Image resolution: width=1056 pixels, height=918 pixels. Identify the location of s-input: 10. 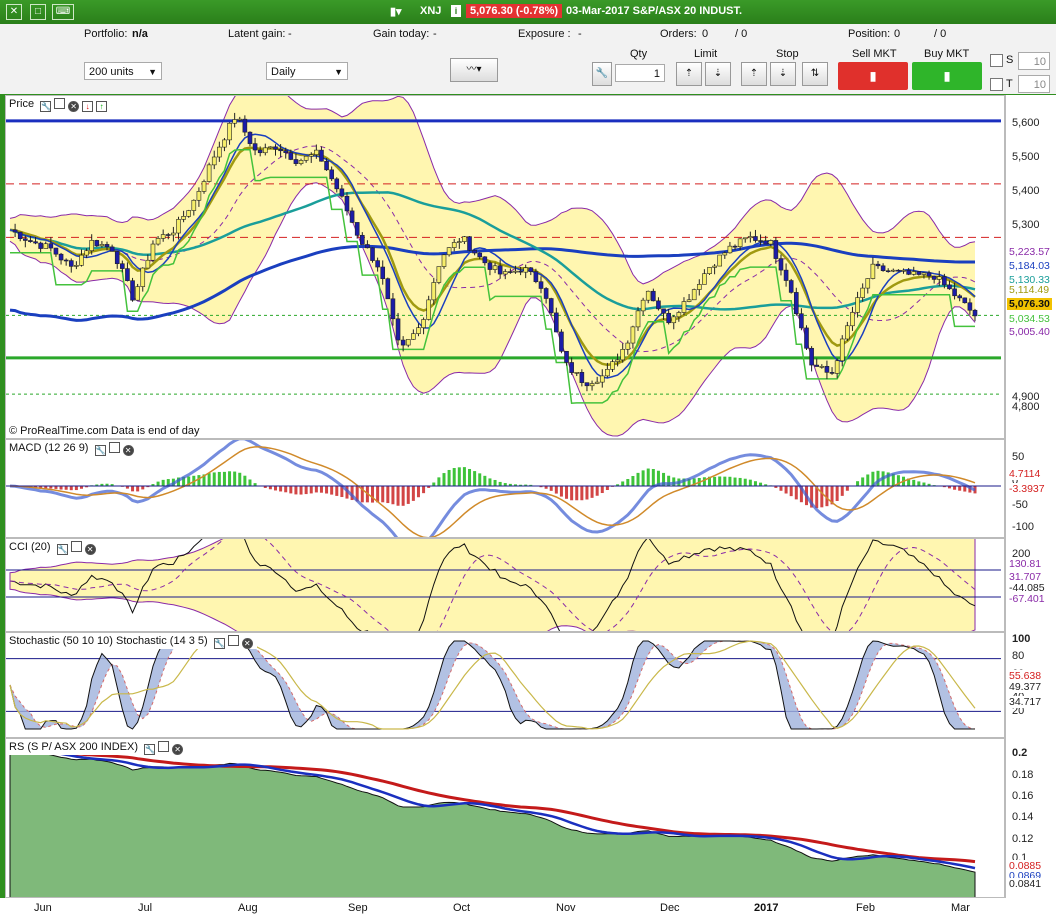
(1034, 61).